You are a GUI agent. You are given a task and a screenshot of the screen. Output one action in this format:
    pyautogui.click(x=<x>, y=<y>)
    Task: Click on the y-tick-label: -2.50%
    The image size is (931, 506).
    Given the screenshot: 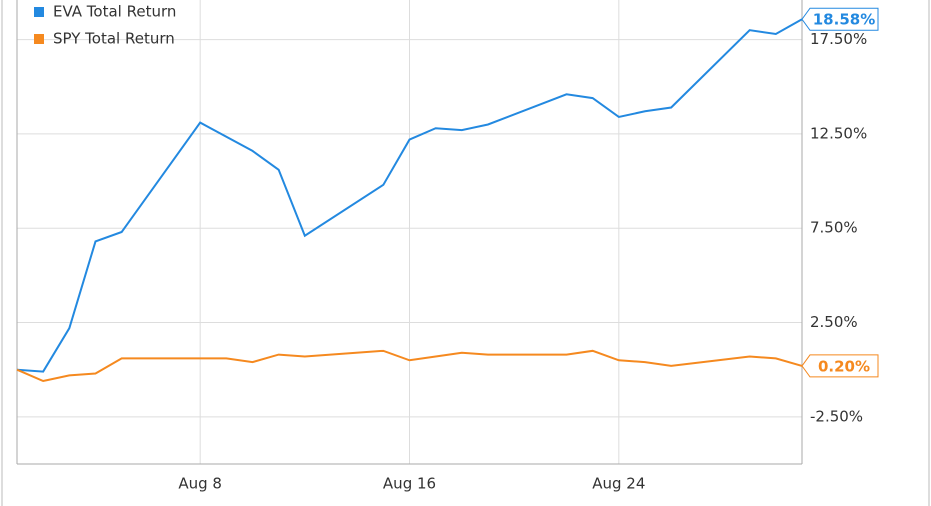 What is the action you would take?
    pyautogui.click(x=836, y=416)
    